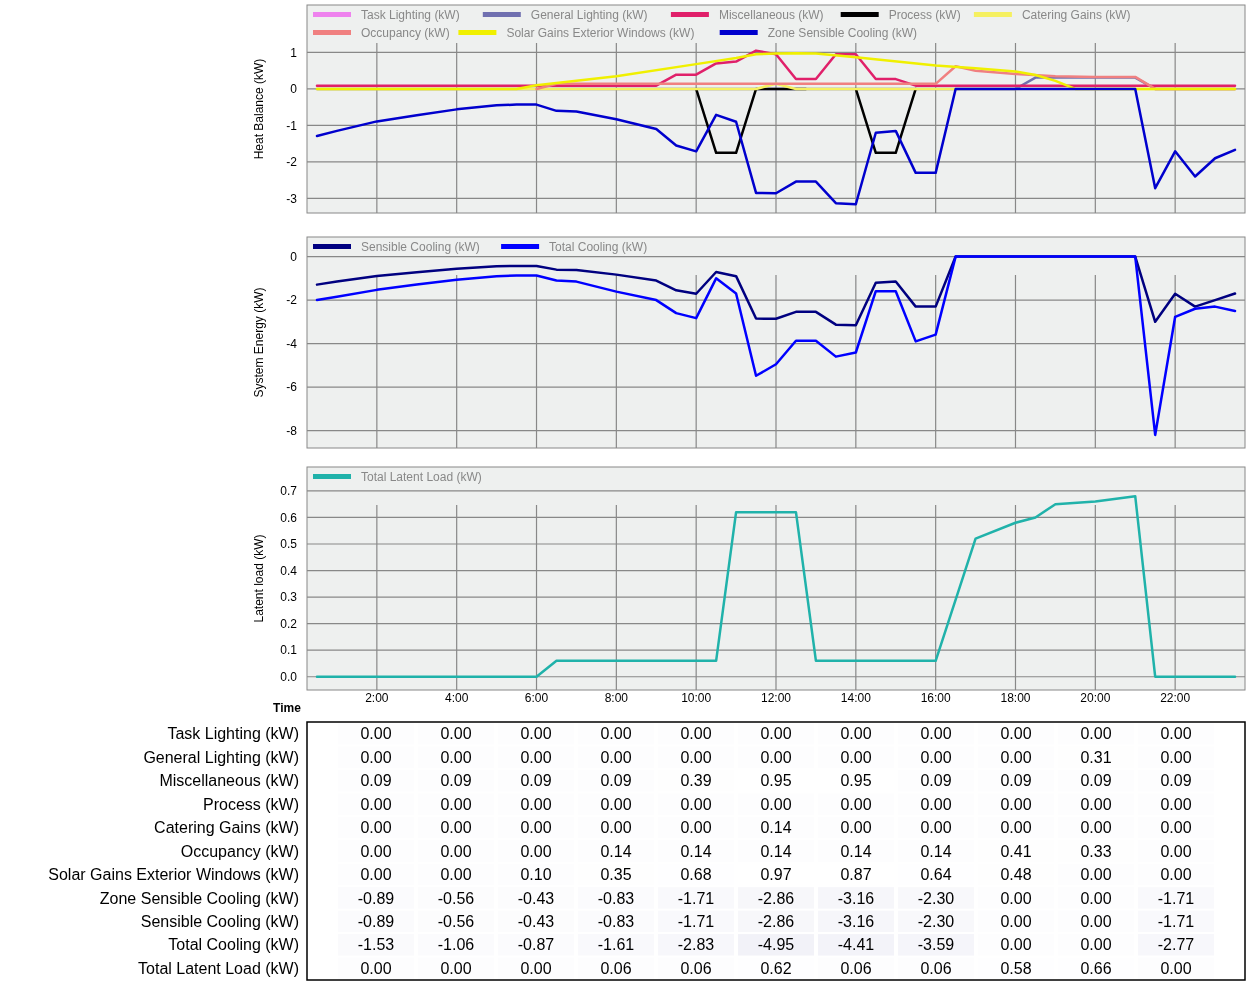 This screenshot has height=983, width=1249. I want to click on y-tick-label: Total Cooling (kW), so click(233, 945).